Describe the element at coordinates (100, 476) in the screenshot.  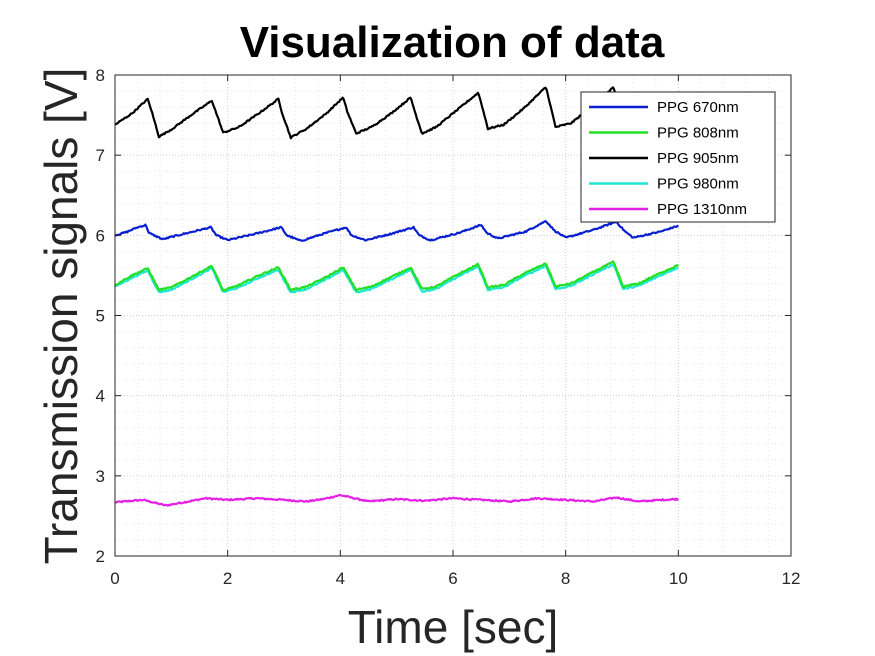
I see `y-tick-label: 3` at that location.